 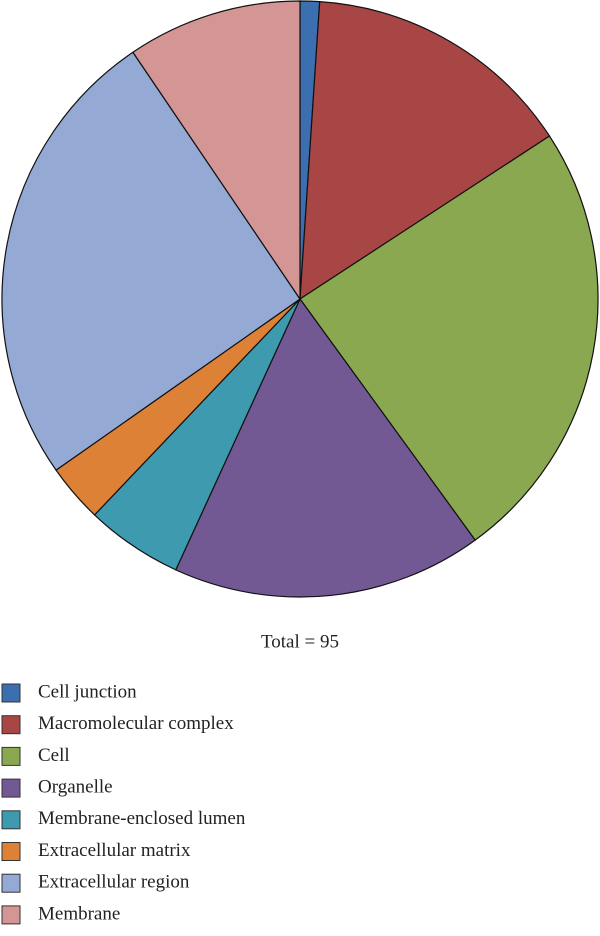 I want to click on legend-label: Extracellular region, so click(x=114, y=882).